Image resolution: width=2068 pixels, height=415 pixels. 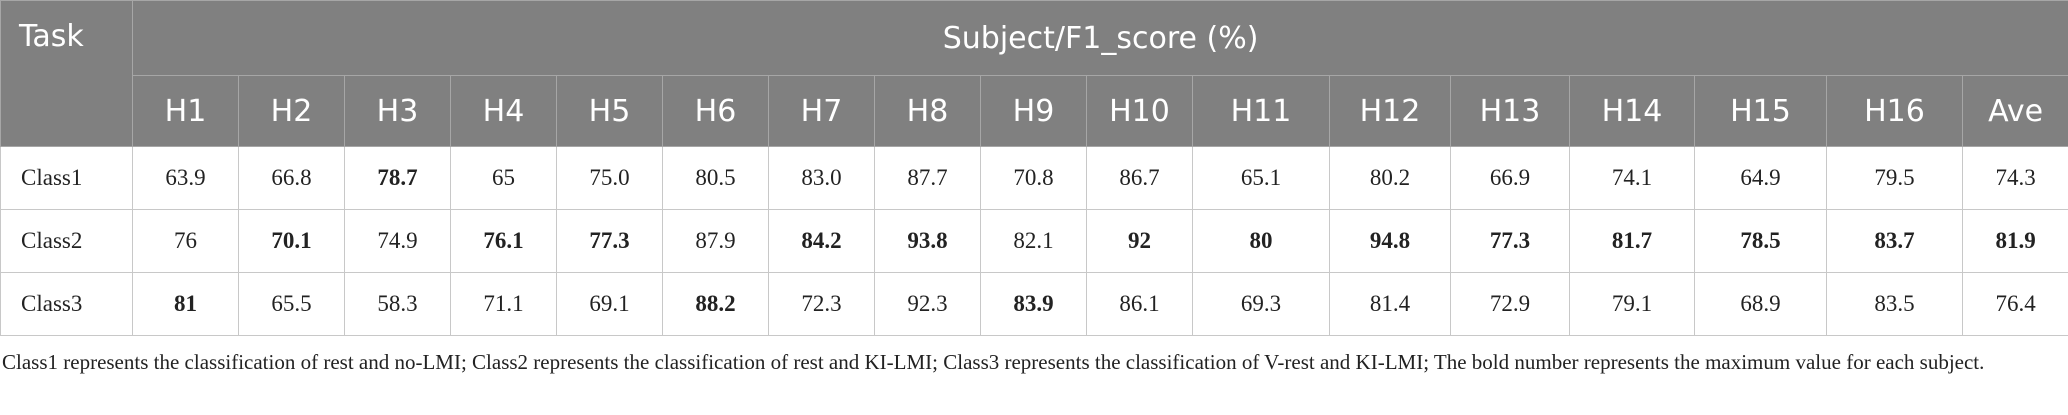 What do you see at coordinates (2014, 241) in the screenshot?
I see `cell: 81.9` at bounding box center [2014, 241].